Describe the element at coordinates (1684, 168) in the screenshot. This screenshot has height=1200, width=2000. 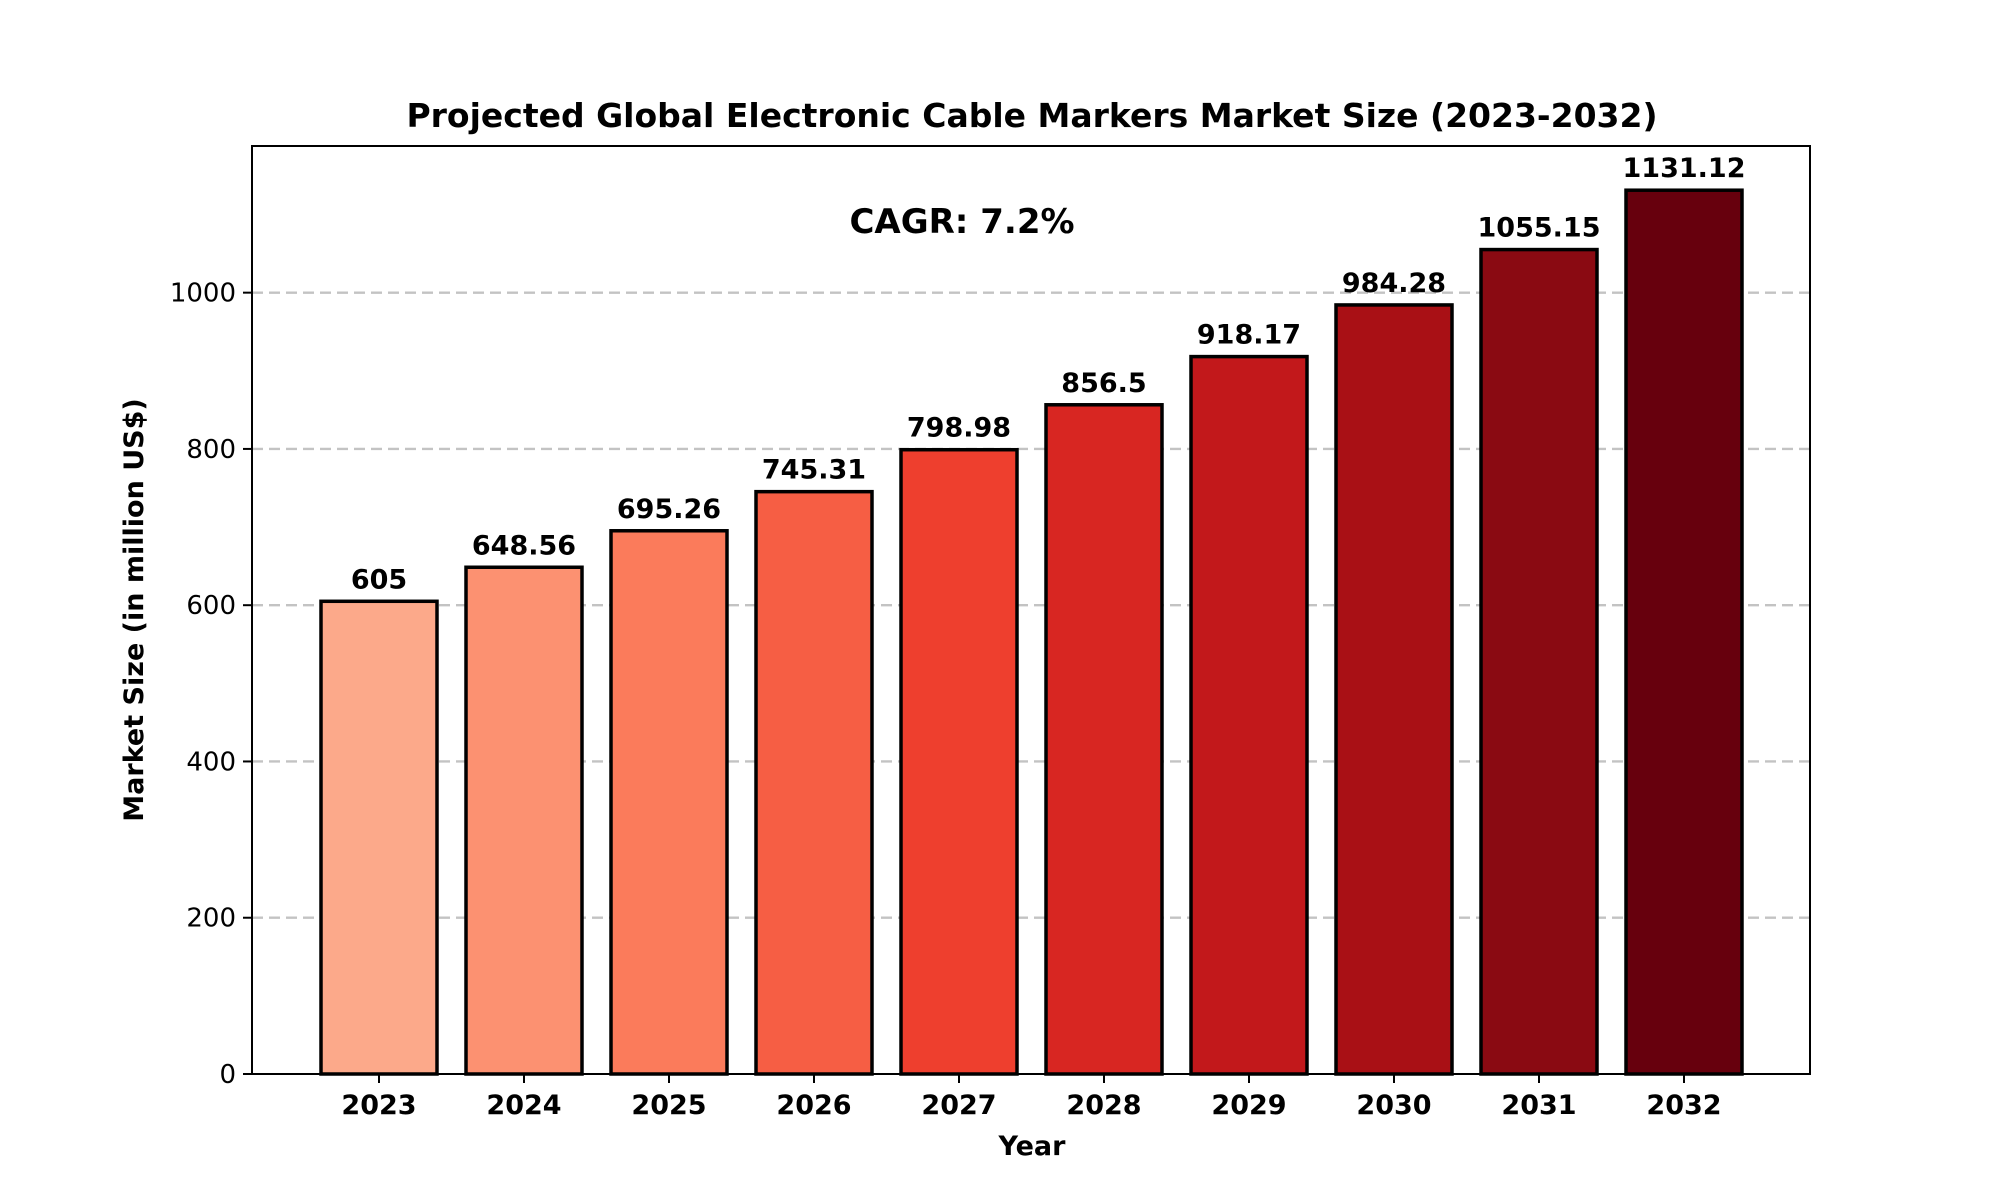
I see `data-label-2032: 1131.12` at that location.